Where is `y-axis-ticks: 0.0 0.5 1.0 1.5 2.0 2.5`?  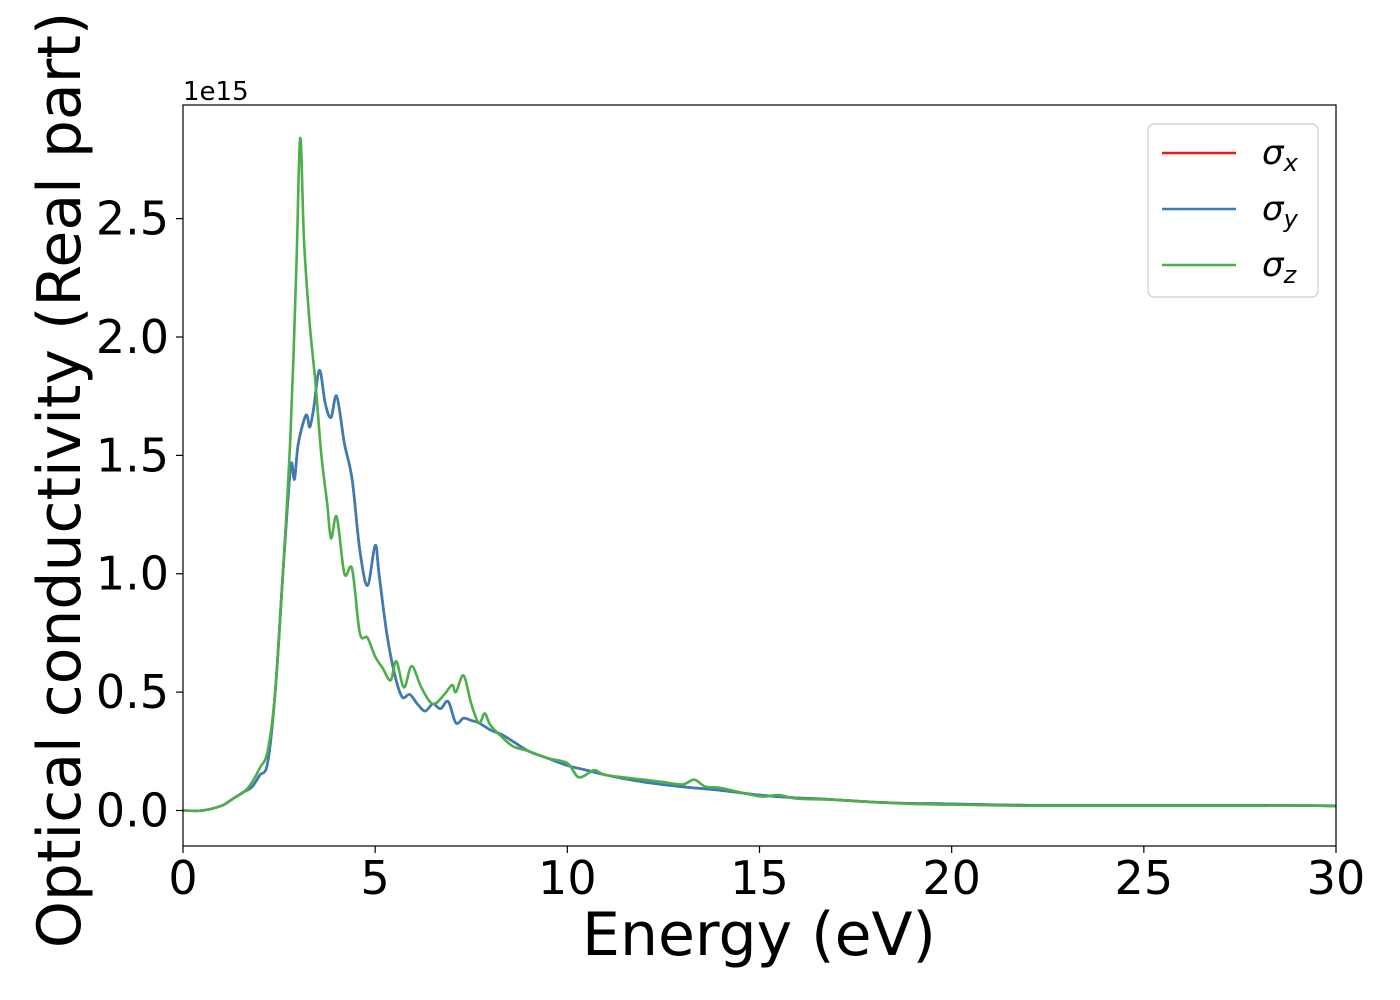 y-axis-ticks: 0.0 0.5 1.0 1.5 2.0 2.5 is located at coordinates (139, 514).